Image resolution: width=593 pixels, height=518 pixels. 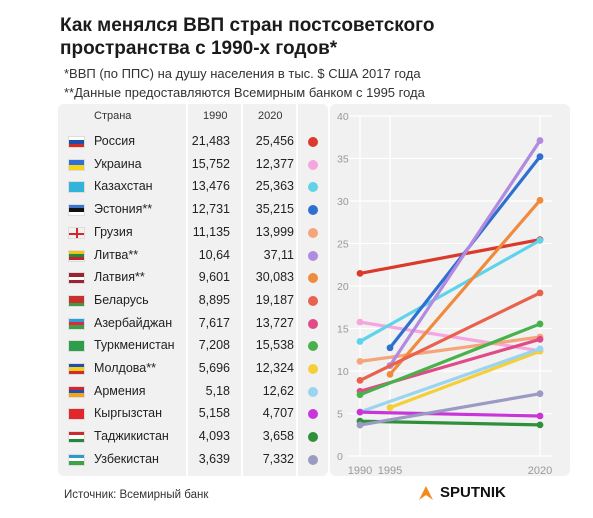 What do you see at coordinates (119, 277) in the screenshot?
I see `country-name: Латвия**` at bounding box center [119, 277].